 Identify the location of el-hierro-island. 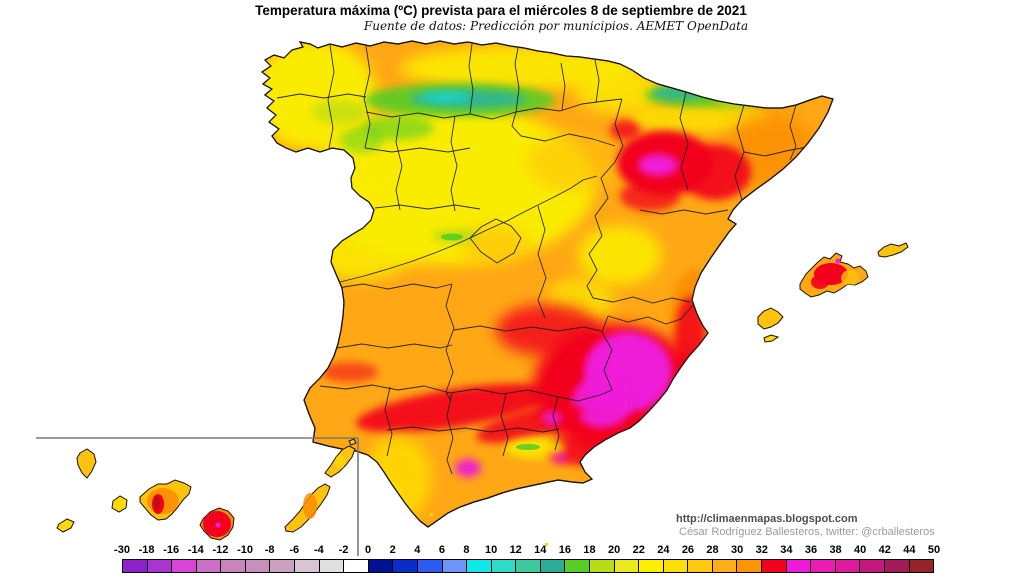
(65, 525).